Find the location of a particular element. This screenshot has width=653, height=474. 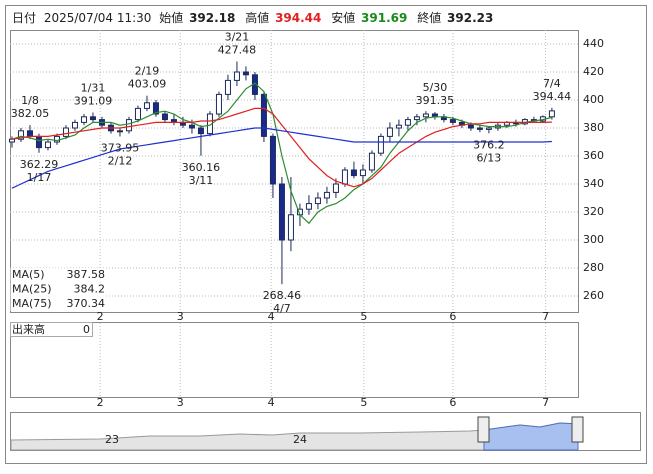

legend-value: 370.34 is located at coordinates (86, 303).